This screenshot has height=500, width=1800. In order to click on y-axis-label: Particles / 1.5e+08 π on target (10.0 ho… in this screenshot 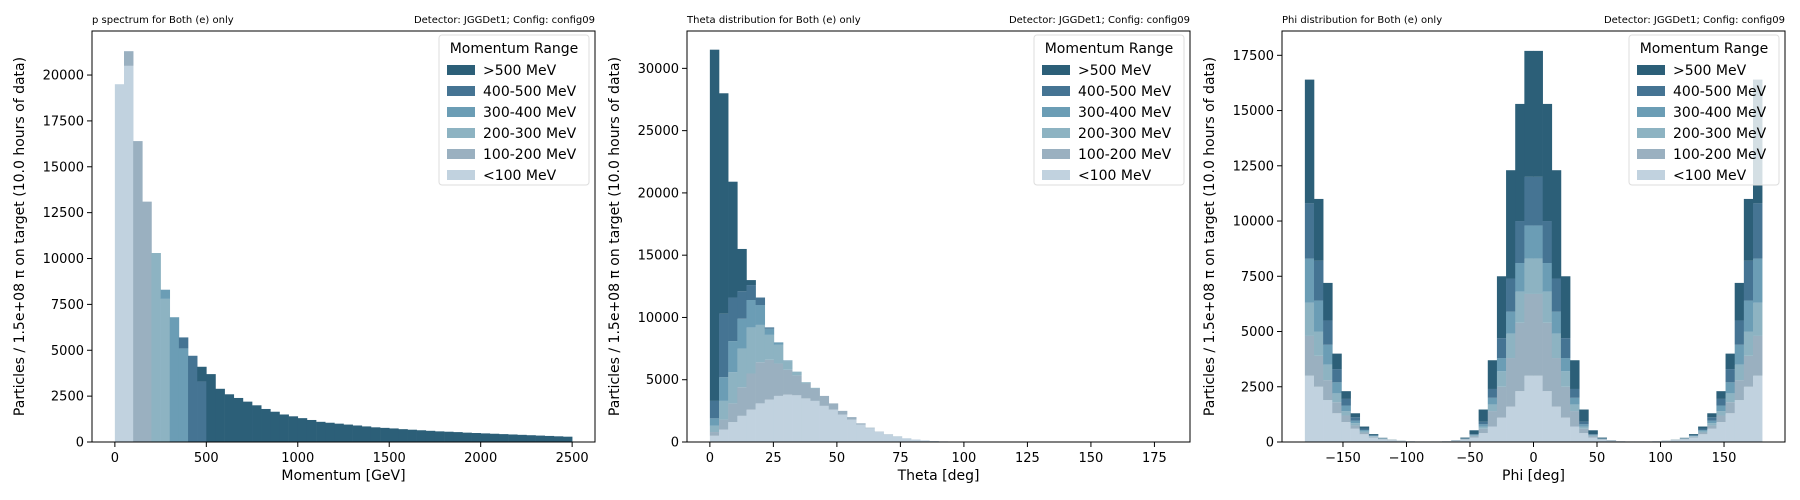, I will do `click(20, 236)`.